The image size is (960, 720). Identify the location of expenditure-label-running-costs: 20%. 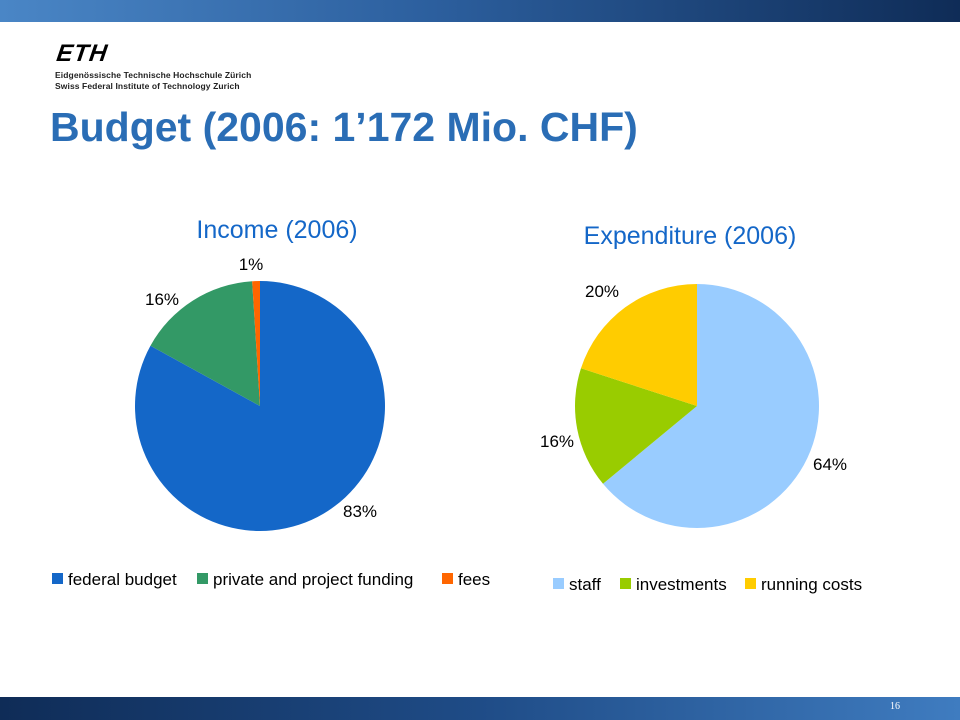
(602, 291).